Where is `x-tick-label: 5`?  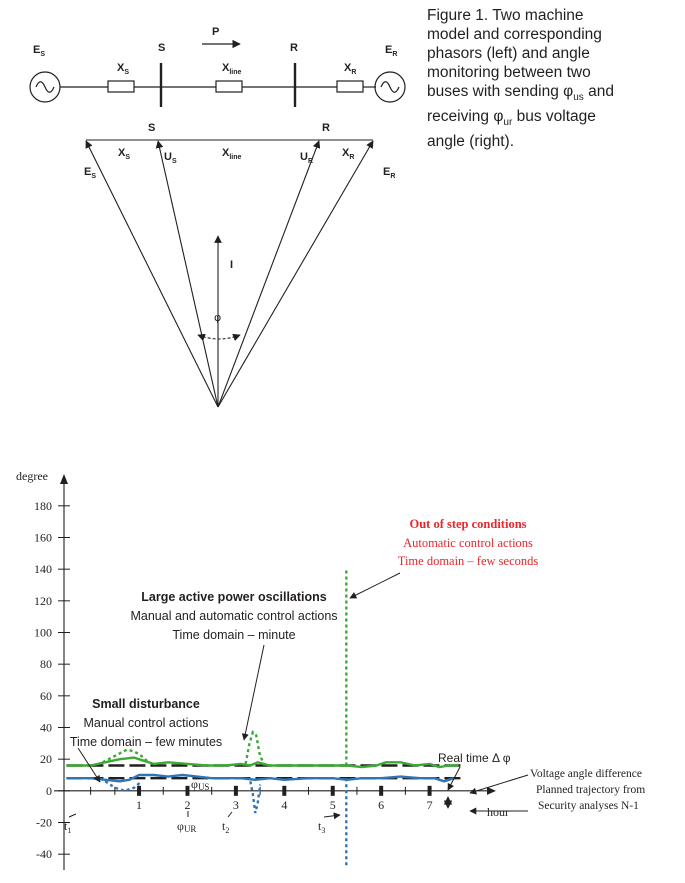
x-tick-label: 5 is located at coordinates (333, 805).